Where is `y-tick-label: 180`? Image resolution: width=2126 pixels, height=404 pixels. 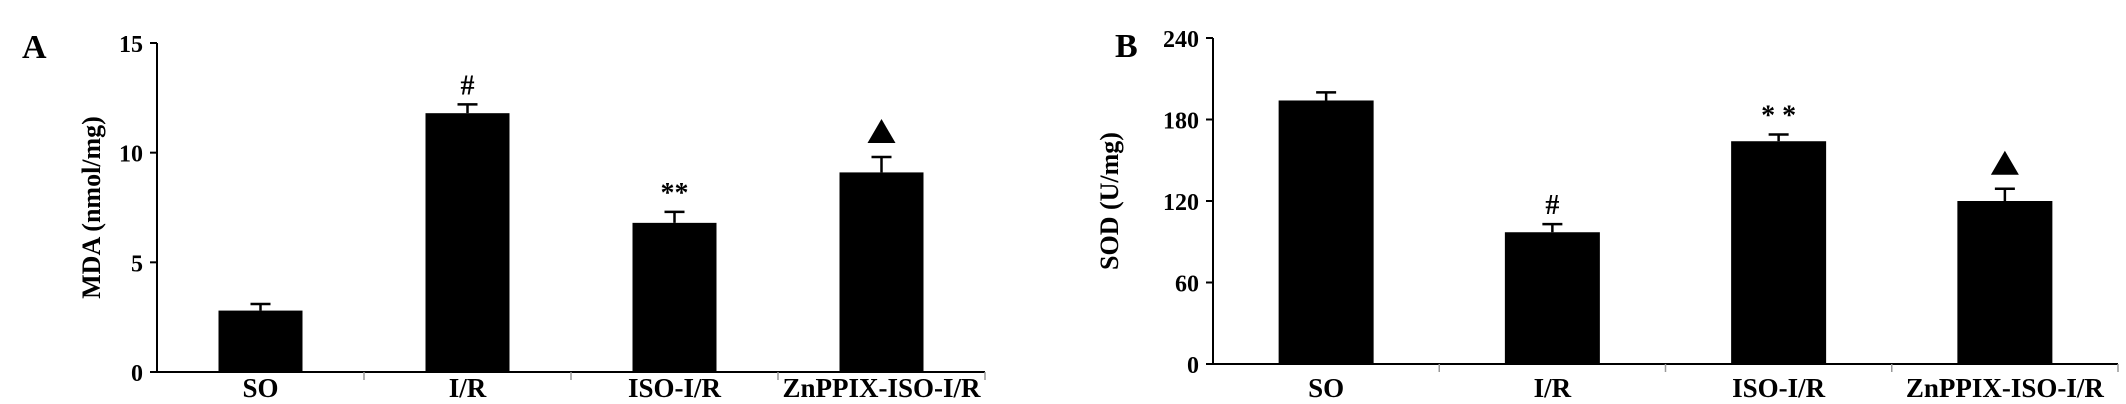
y-tick-label: 180 is located at coordinates (1181, 122).